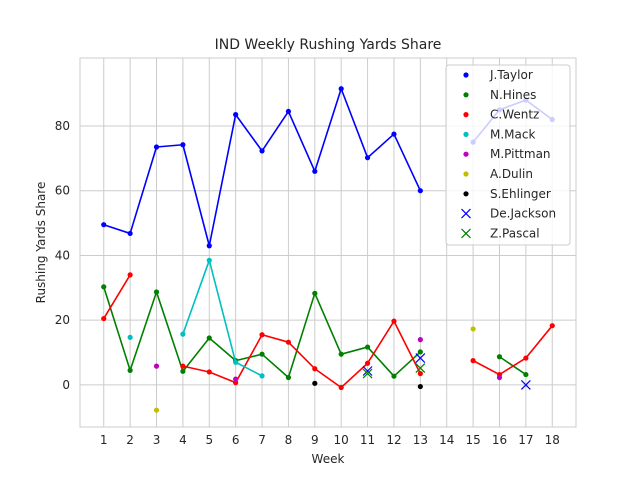  Describe the element at coordinates (446, 371) in the screenshot. I see `series-de-jackson` at that location.